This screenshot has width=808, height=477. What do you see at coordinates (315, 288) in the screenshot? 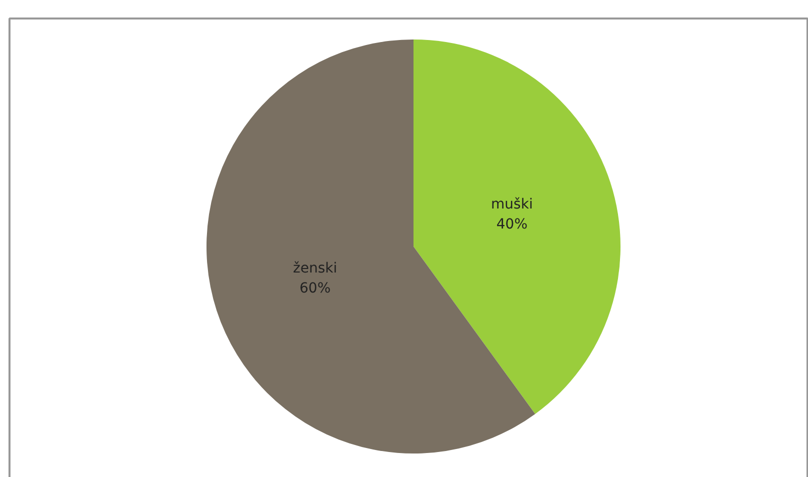
I see `data-label: 60%` at bounding box center [315, 288].